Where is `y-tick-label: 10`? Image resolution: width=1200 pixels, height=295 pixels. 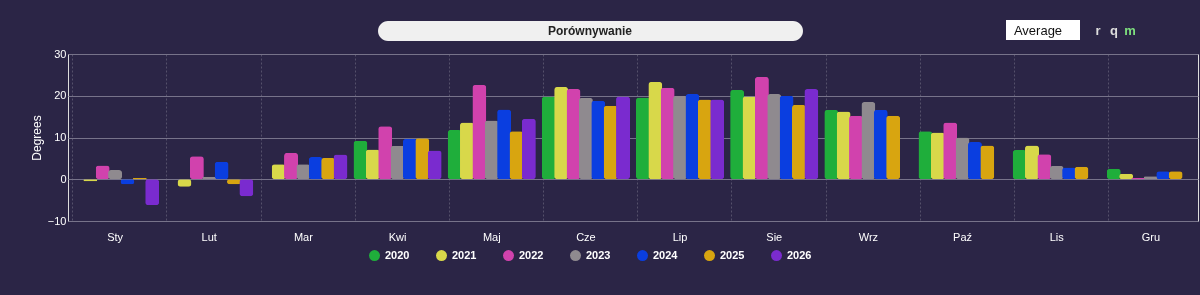 y-tick-label: 10 is located at coordinates (60, 137).